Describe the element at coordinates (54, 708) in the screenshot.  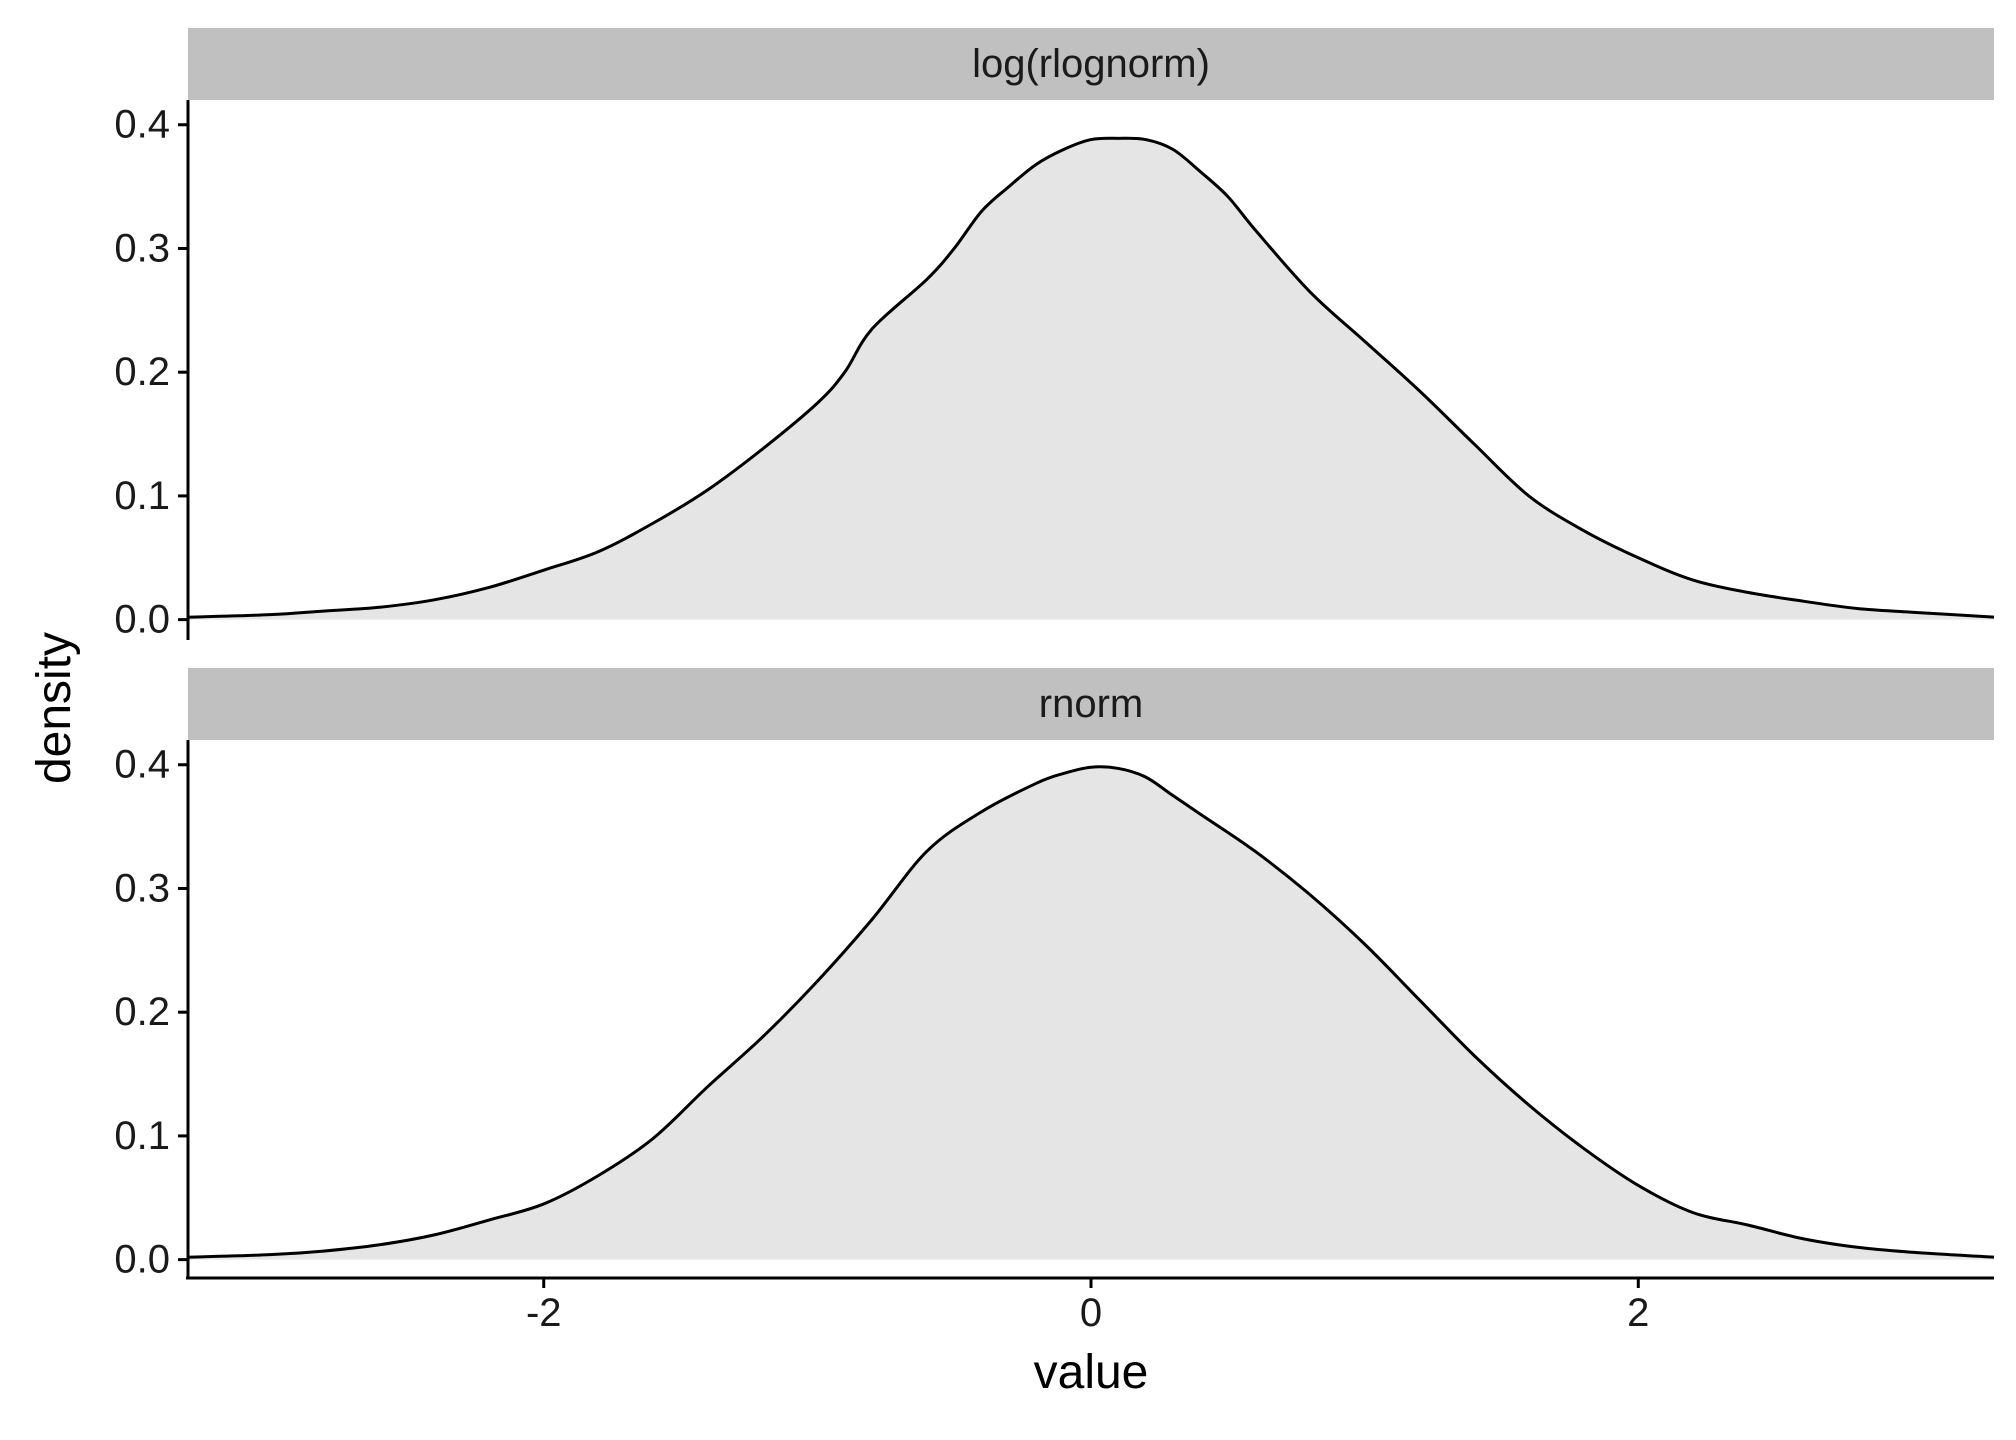
I see `y-axis-title: density` at that location.